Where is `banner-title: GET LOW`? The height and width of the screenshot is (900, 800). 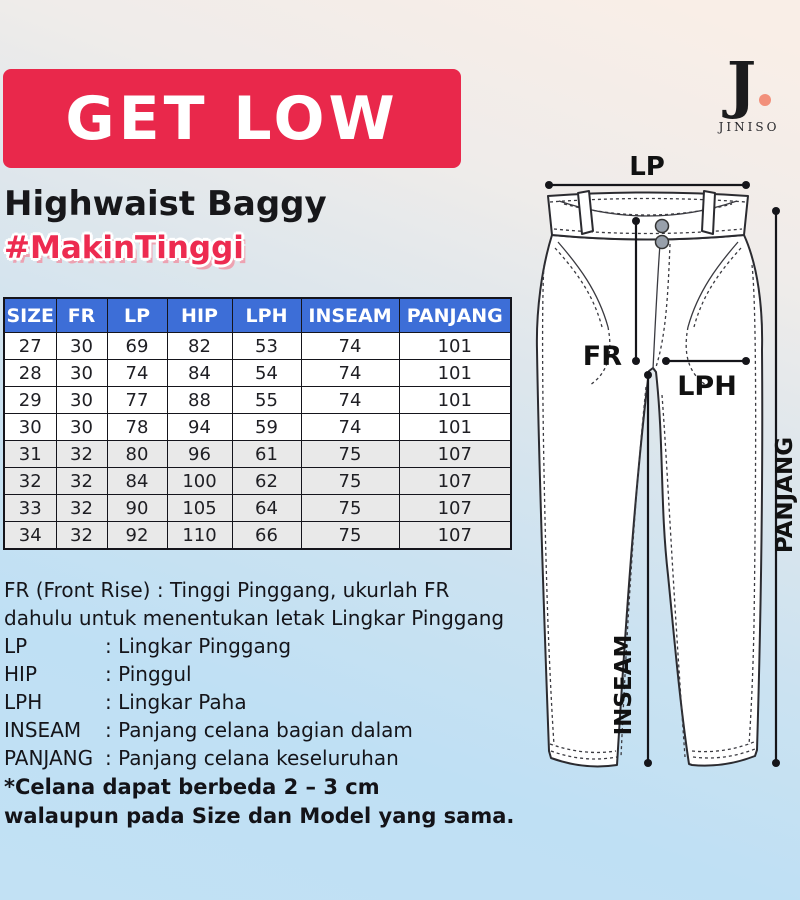 banner-title: GET LOW is located at coordinates (232, 118).